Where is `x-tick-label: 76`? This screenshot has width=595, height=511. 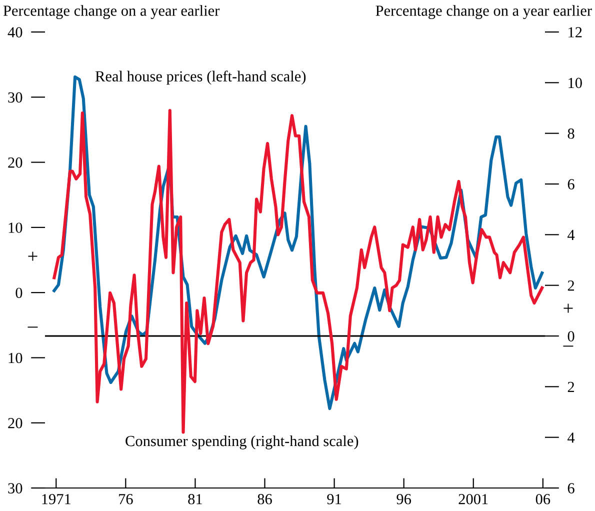 x-tick-label: 76 is located at coordinates (126, 499).